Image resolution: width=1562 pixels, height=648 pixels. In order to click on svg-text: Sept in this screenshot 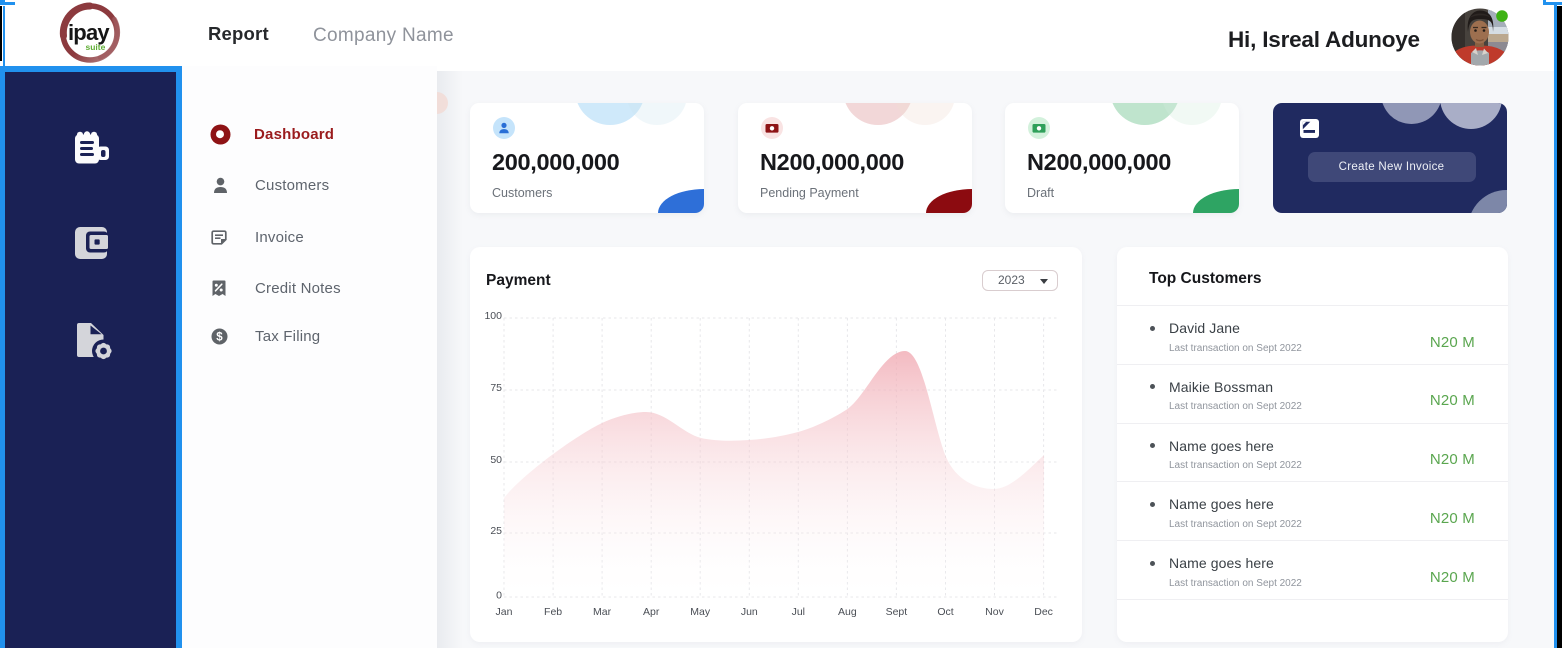, I will do `click(897, 612)`.